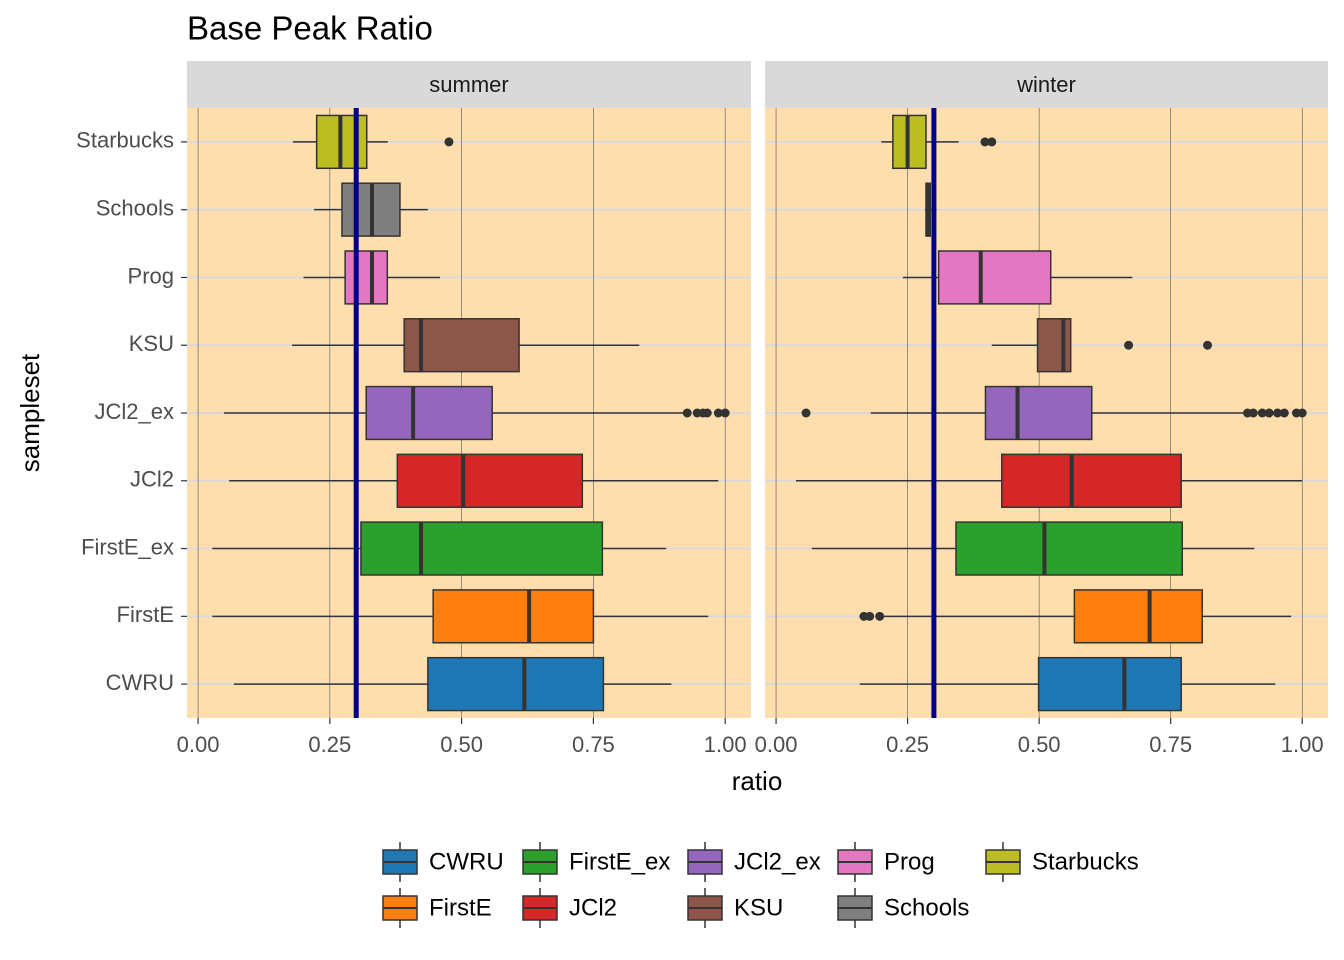  Describe the element at coordinates (1085, 861) in the screenshot. I see `legend-label: Starbucks` at that location.